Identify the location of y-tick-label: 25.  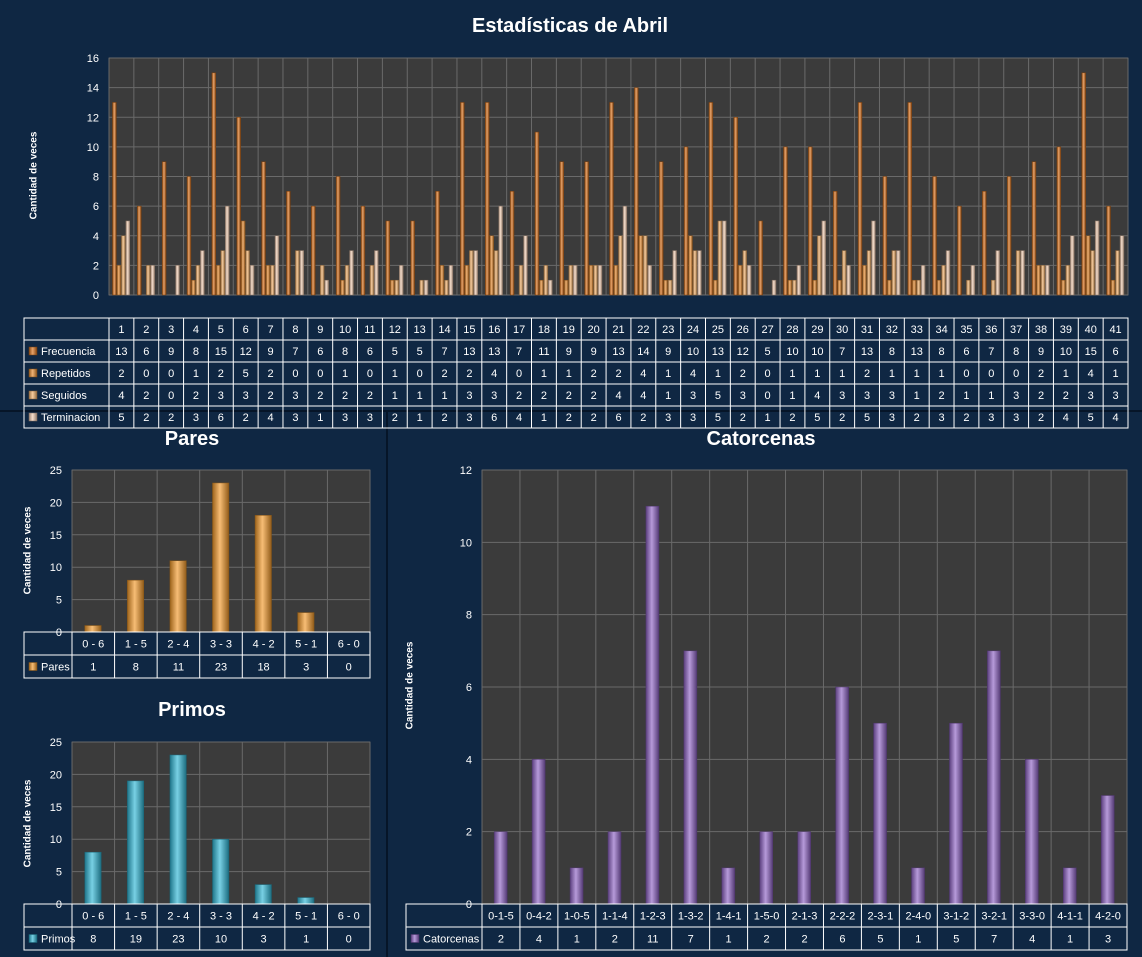
(56, 743).